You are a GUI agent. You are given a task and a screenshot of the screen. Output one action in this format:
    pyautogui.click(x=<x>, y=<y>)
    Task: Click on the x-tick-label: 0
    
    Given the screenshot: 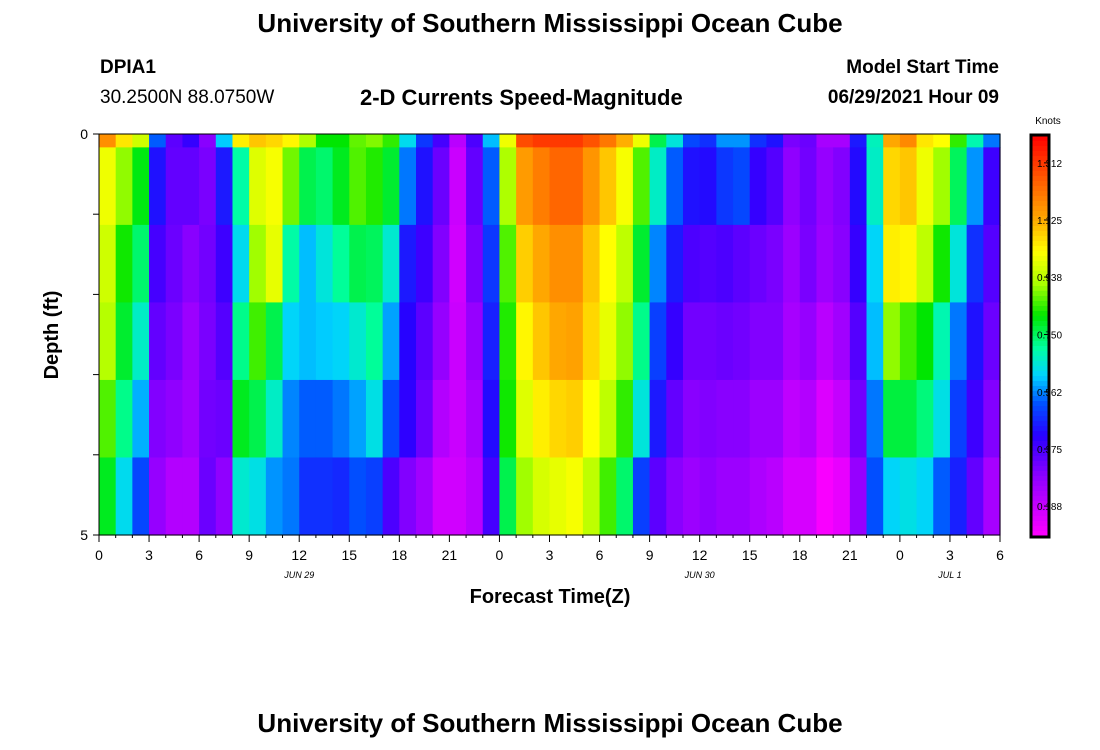 What is the action you would take?
    pyautogui.click(x=900, y=555)
    